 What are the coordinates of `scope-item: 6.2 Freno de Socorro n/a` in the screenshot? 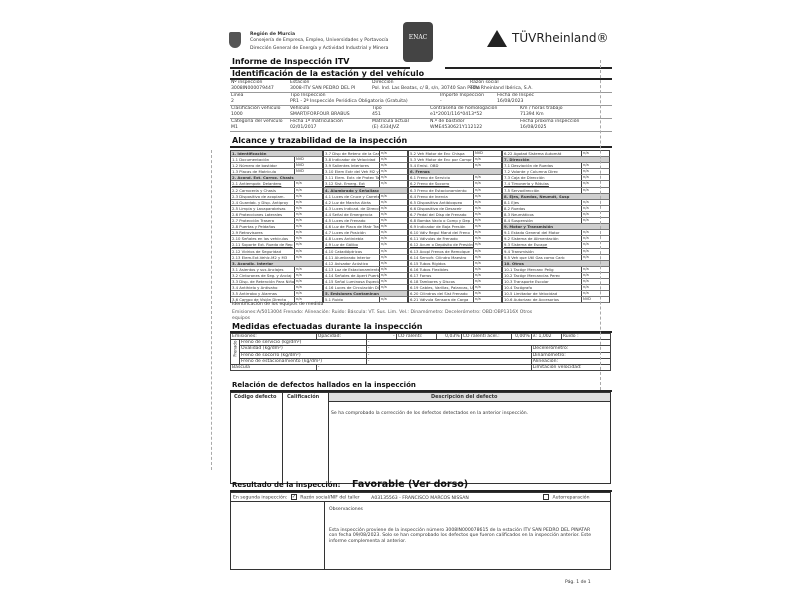 It's located at (455, 184).